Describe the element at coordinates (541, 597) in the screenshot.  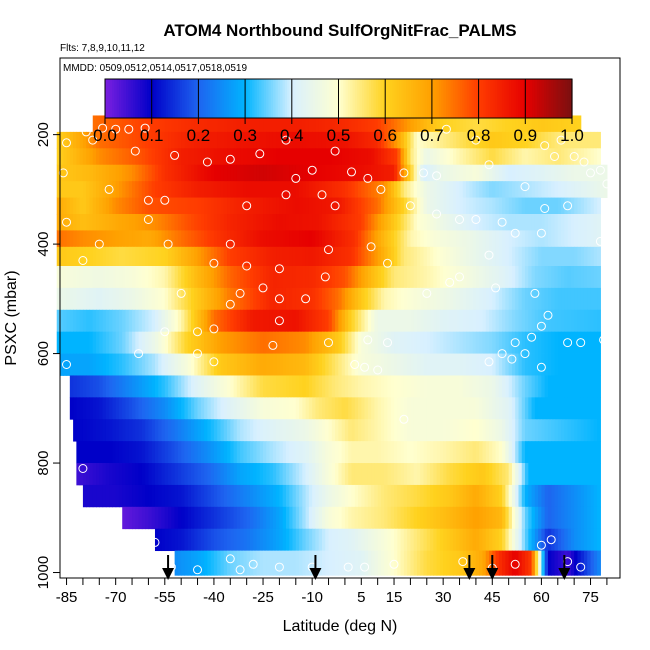
I see `x-tick-label: 60` at that location.